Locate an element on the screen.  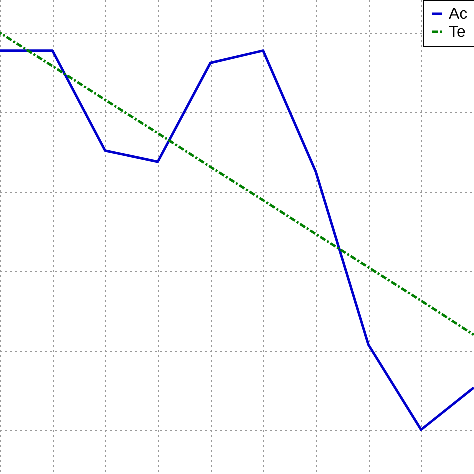
legend-label: Ac is located at coordinates (458, 14).